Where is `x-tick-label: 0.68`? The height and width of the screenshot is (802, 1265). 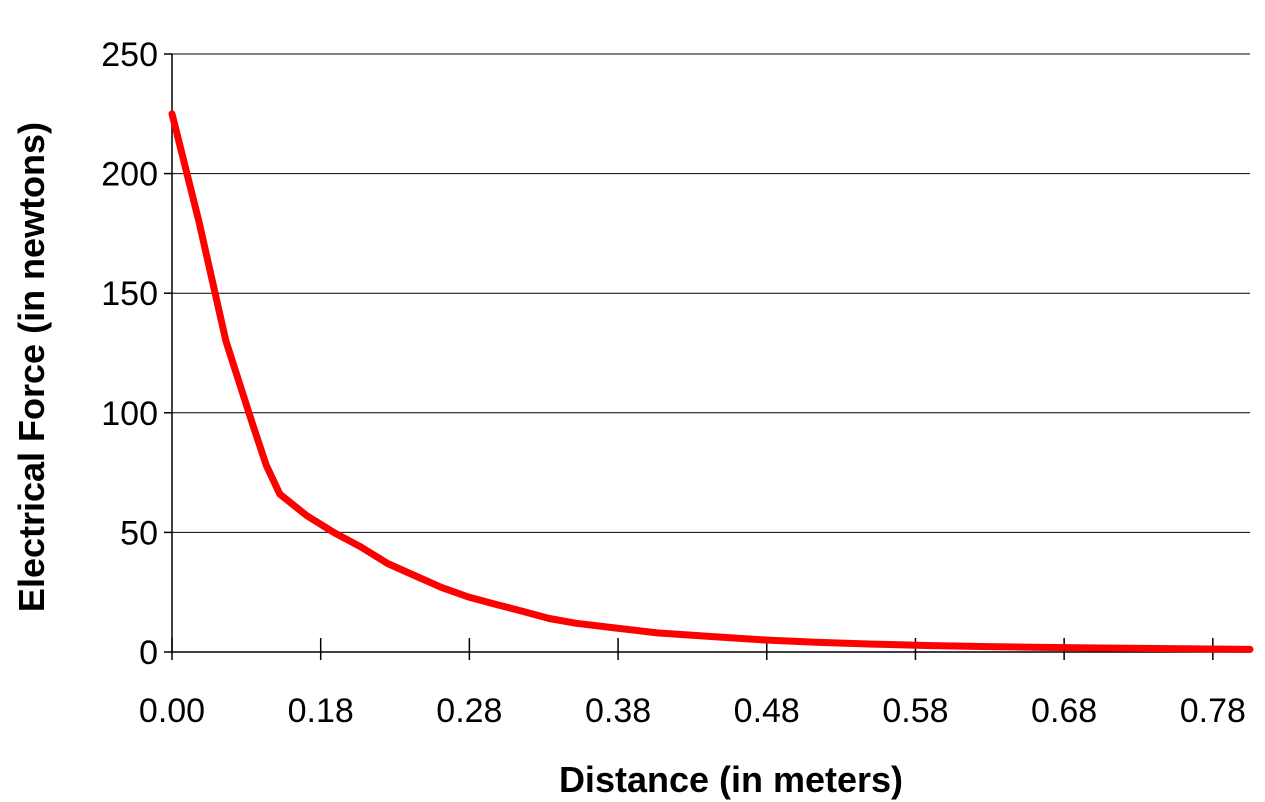
x-tick-label: 0.68 is located at coordinates (1064, 711).